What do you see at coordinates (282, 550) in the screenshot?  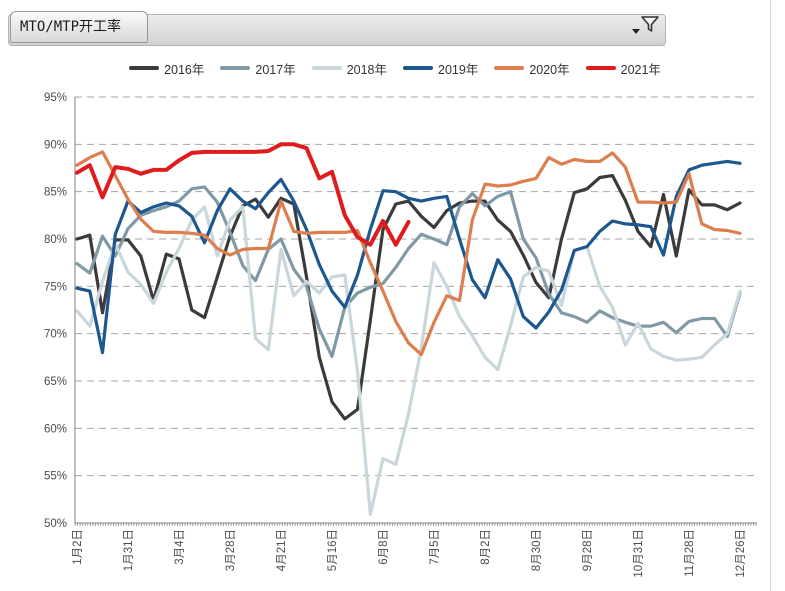 I see `x-axis-label: 4月21日` at bounding box center [282, 550].